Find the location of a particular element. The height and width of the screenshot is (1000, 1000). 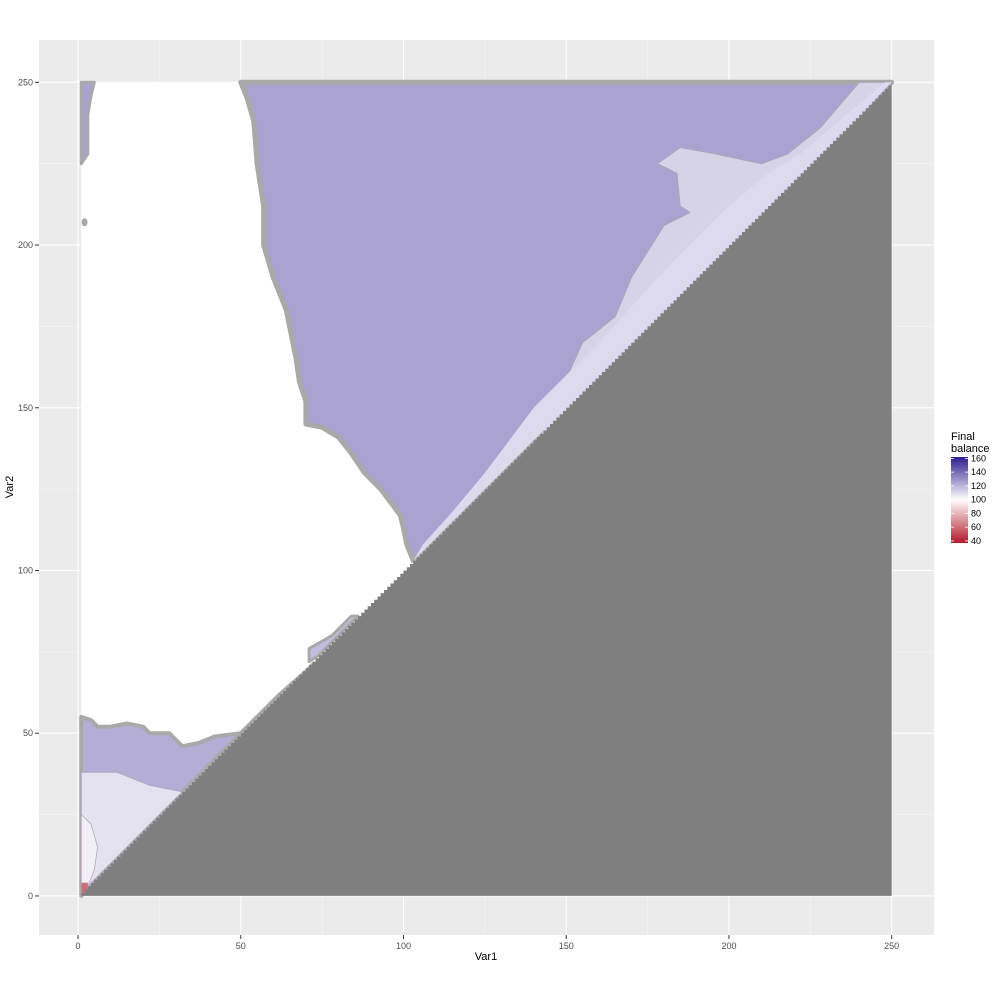

legend-break-label-3: 100 is located at coordinates (978, 500).